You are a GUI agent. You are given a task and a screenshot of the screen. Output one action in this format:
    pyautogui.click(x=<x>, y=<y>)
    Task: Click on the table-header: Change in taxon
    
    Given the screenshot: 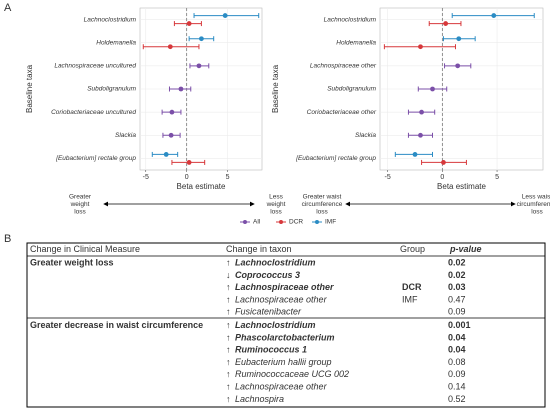 What is the action you would take?
    pyautogui.click(x=259, y=249)
    